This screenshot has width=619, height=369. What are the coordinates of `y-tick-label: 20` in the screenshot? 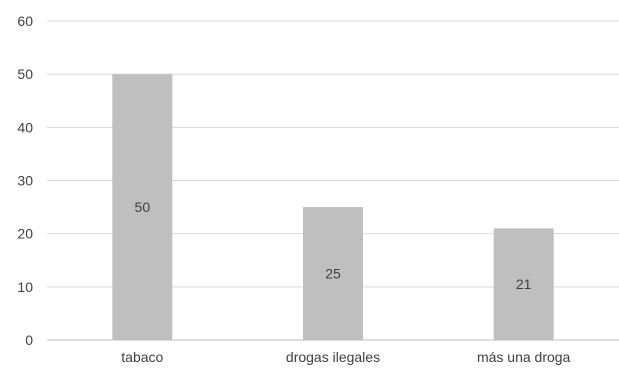 It's located at (25, 234).